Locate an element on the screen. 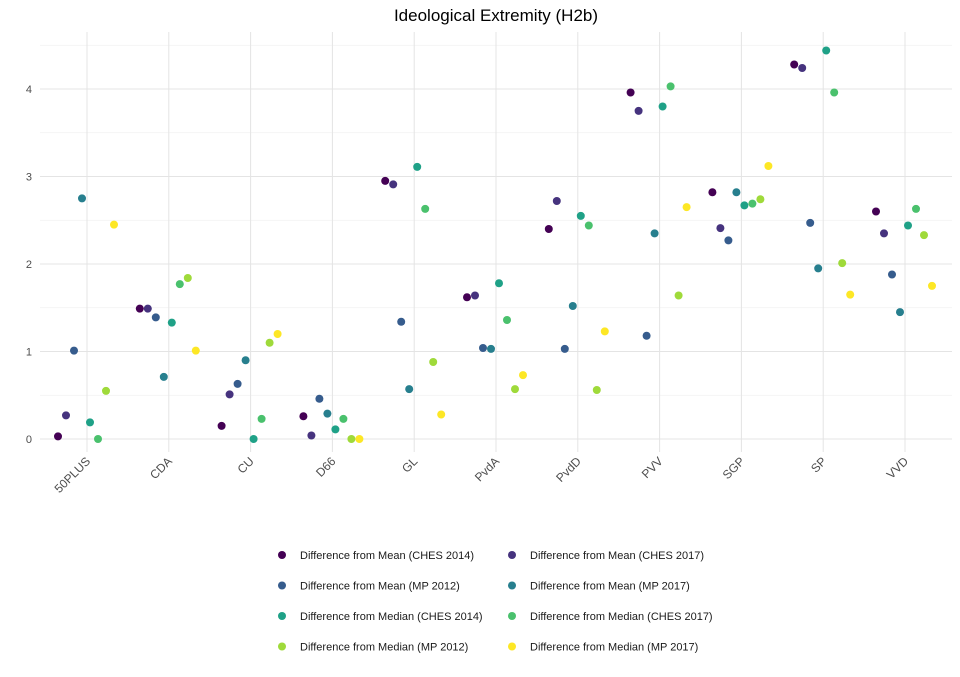 The height and width of the screenshot is (677, 960). legend-label: Difference from Mean (MP 2012) is located at coordinates (380, 587).